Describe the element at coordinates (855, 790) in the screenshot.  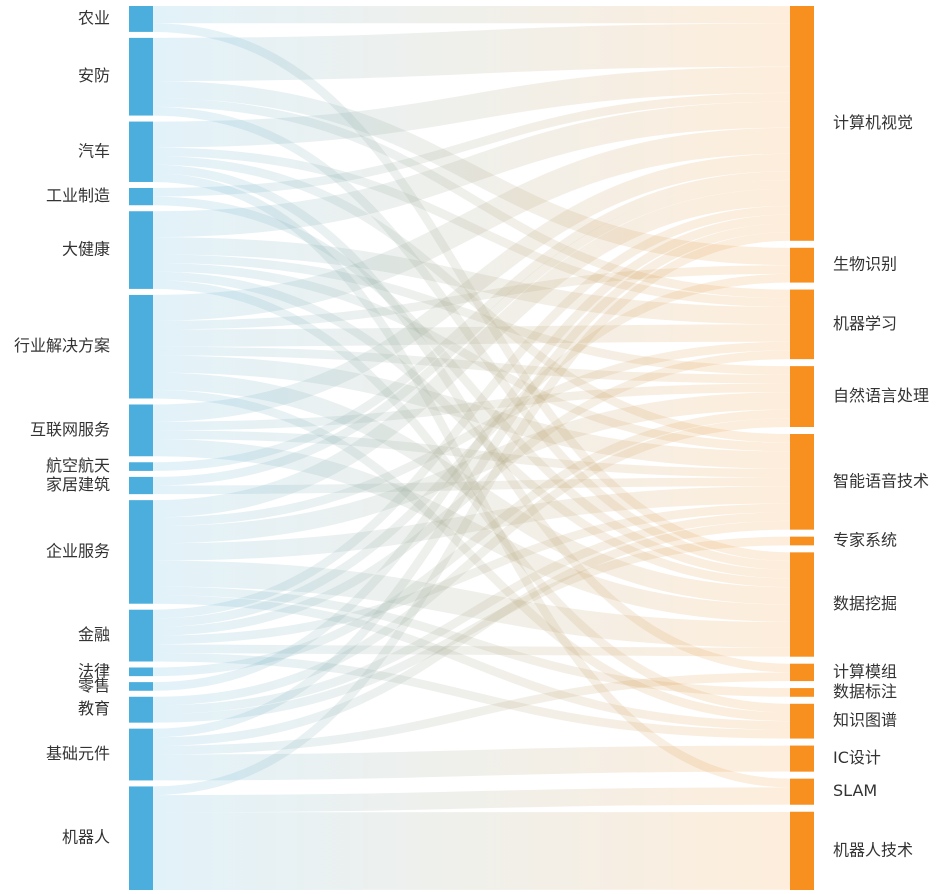
I see `right-node-label-slam: SLAM` at that location.